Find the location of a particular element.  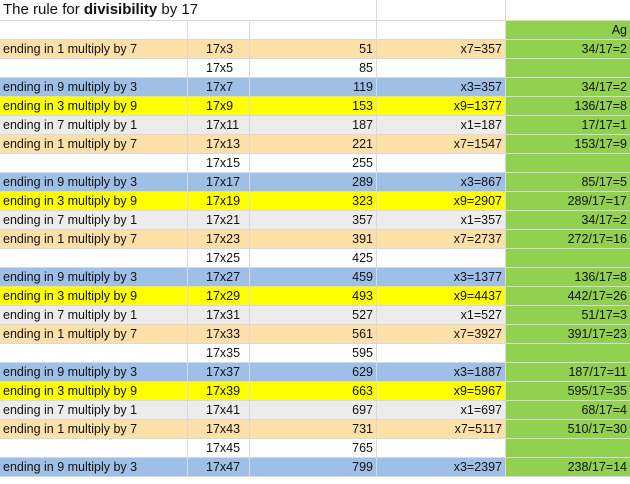

multiply-cell: x9=5967 is located at coordinates (441, 391).